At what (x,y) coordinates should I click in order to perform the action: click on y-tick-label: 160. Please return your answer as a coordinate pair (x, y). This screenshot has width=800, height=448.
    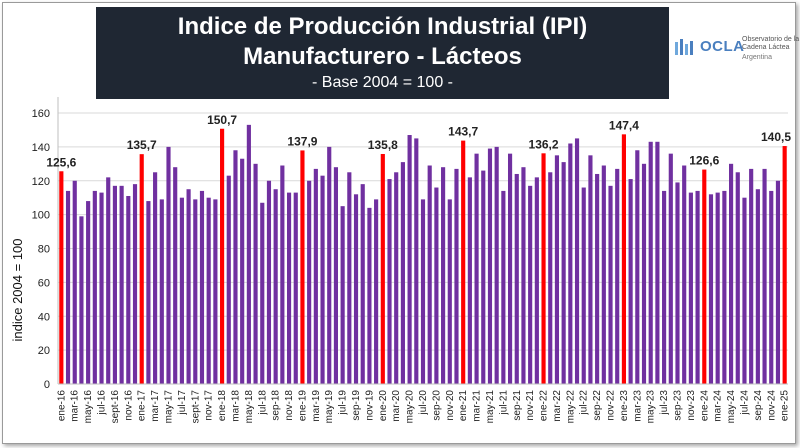
    Looking at the image, I should click on (41, 114).